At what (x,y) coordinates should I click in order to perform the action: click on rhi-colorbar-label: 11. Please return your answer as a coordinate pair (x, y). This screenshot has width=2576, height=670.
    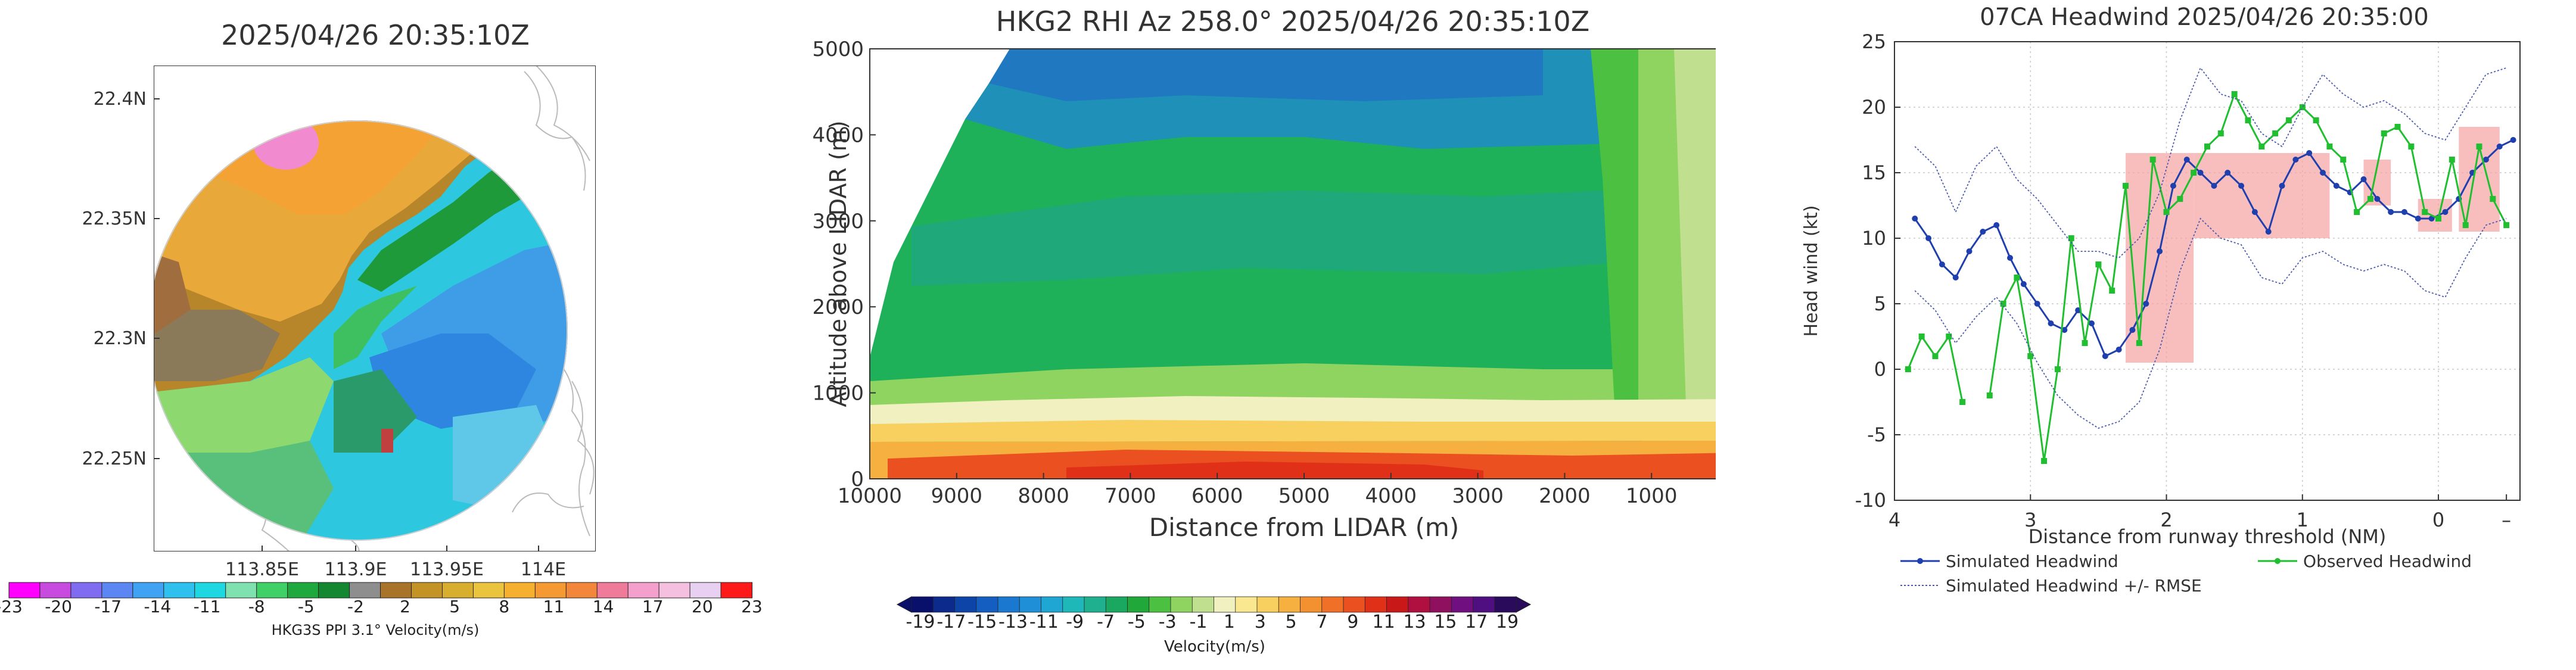
    Looking at the image, I should click on (1384, 622).